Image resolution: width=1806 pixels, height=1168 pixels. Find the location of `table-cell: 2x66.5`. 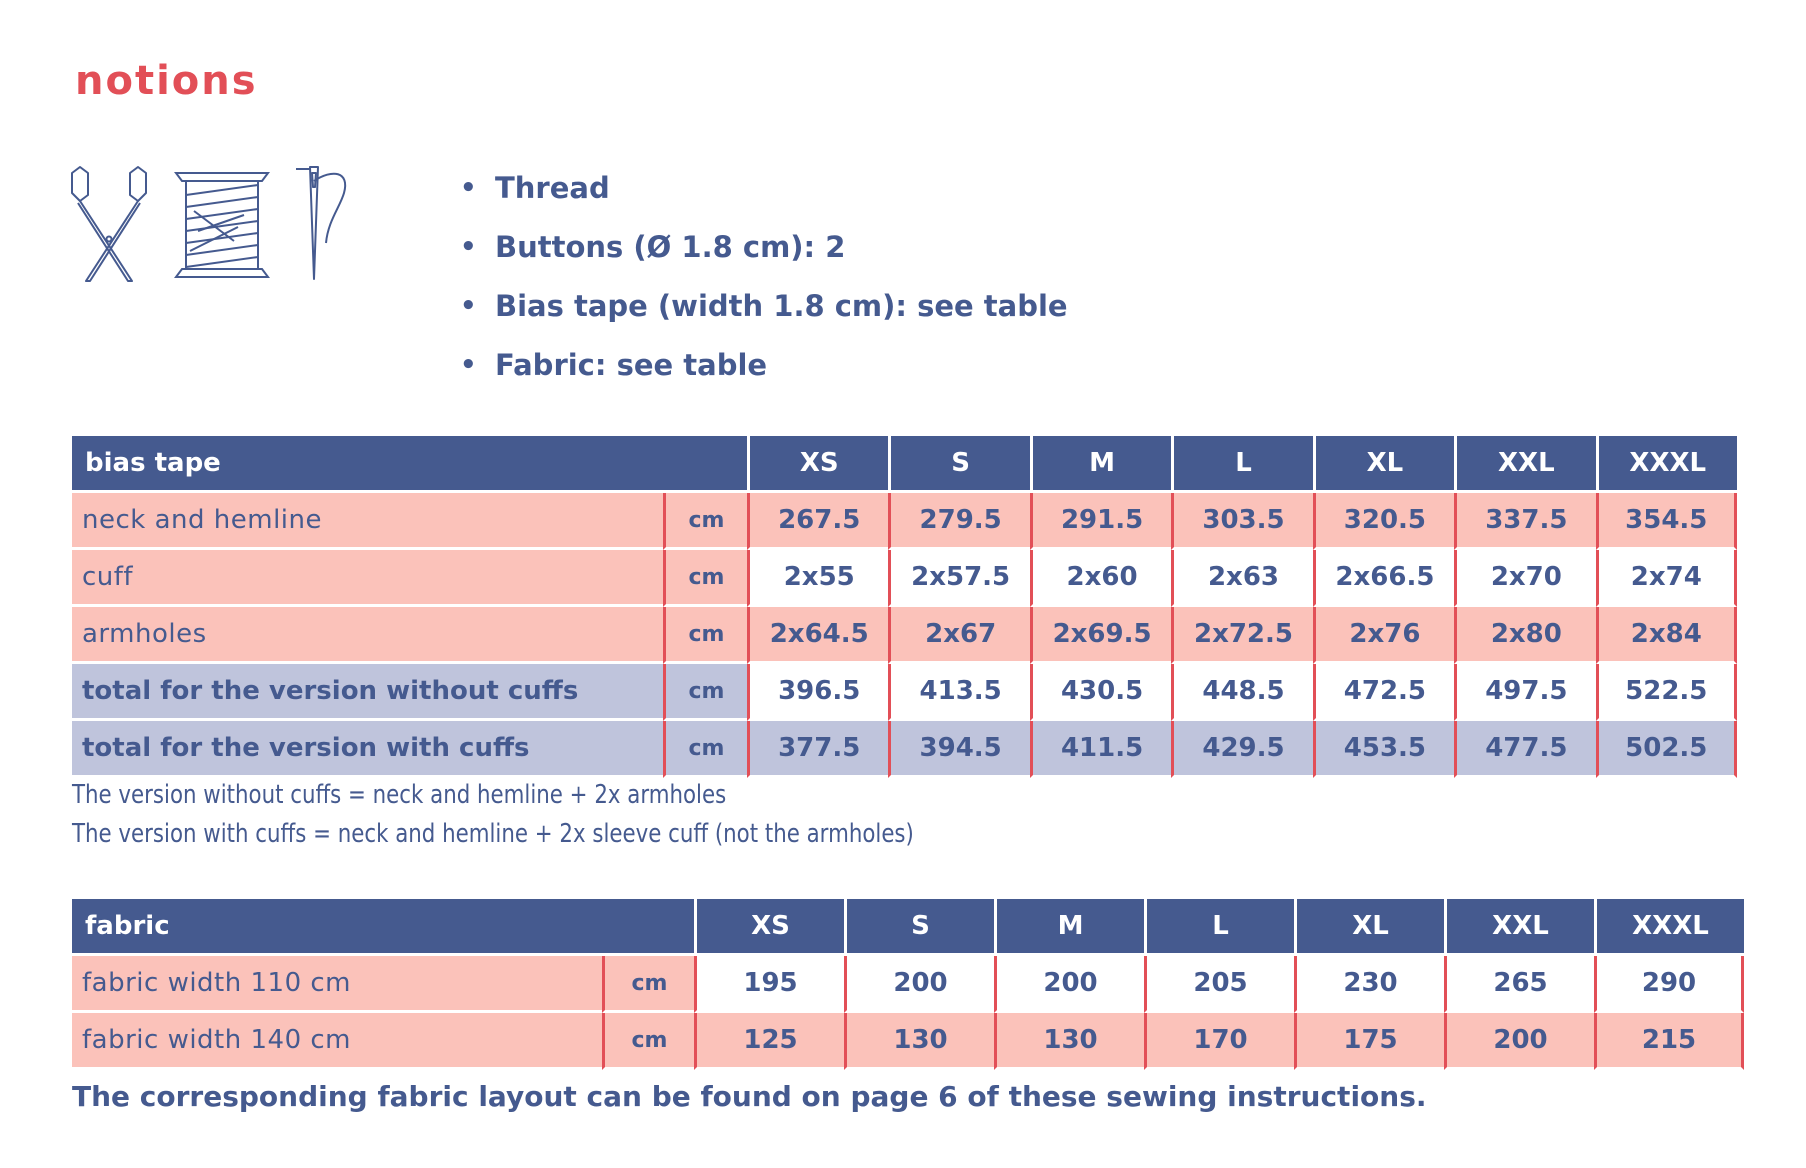

table-cell: 2x66.5 is located at coordinates (1383, 578).